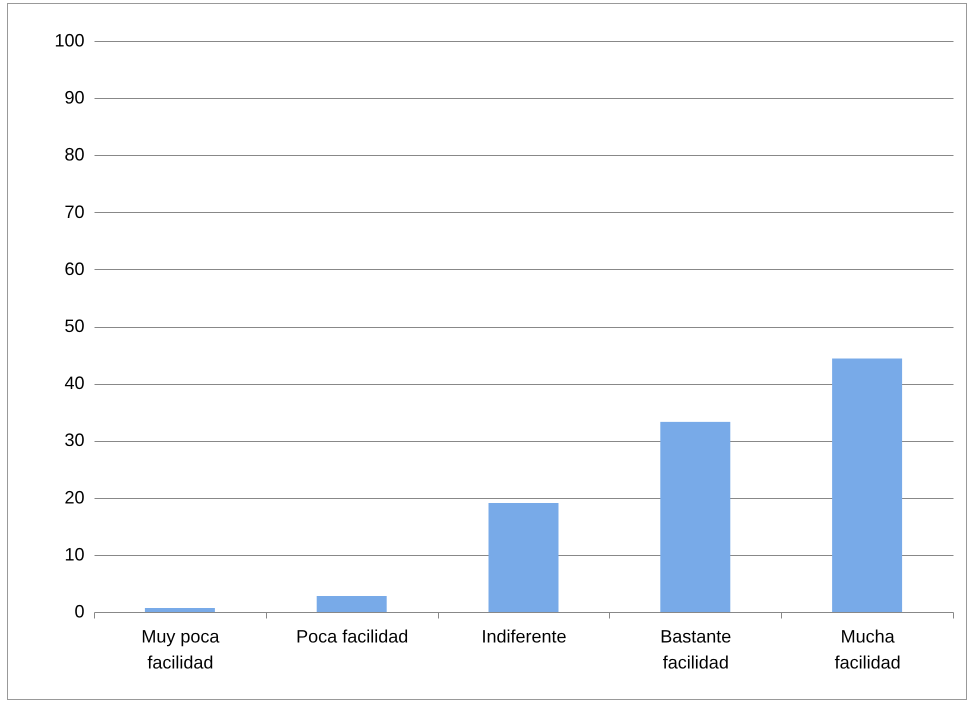 The image size is (975, 704). What do you see at coordinates (74, 326) in the screenshot?
I see `y-tick-label: 50` at bounding box center [74, 326].